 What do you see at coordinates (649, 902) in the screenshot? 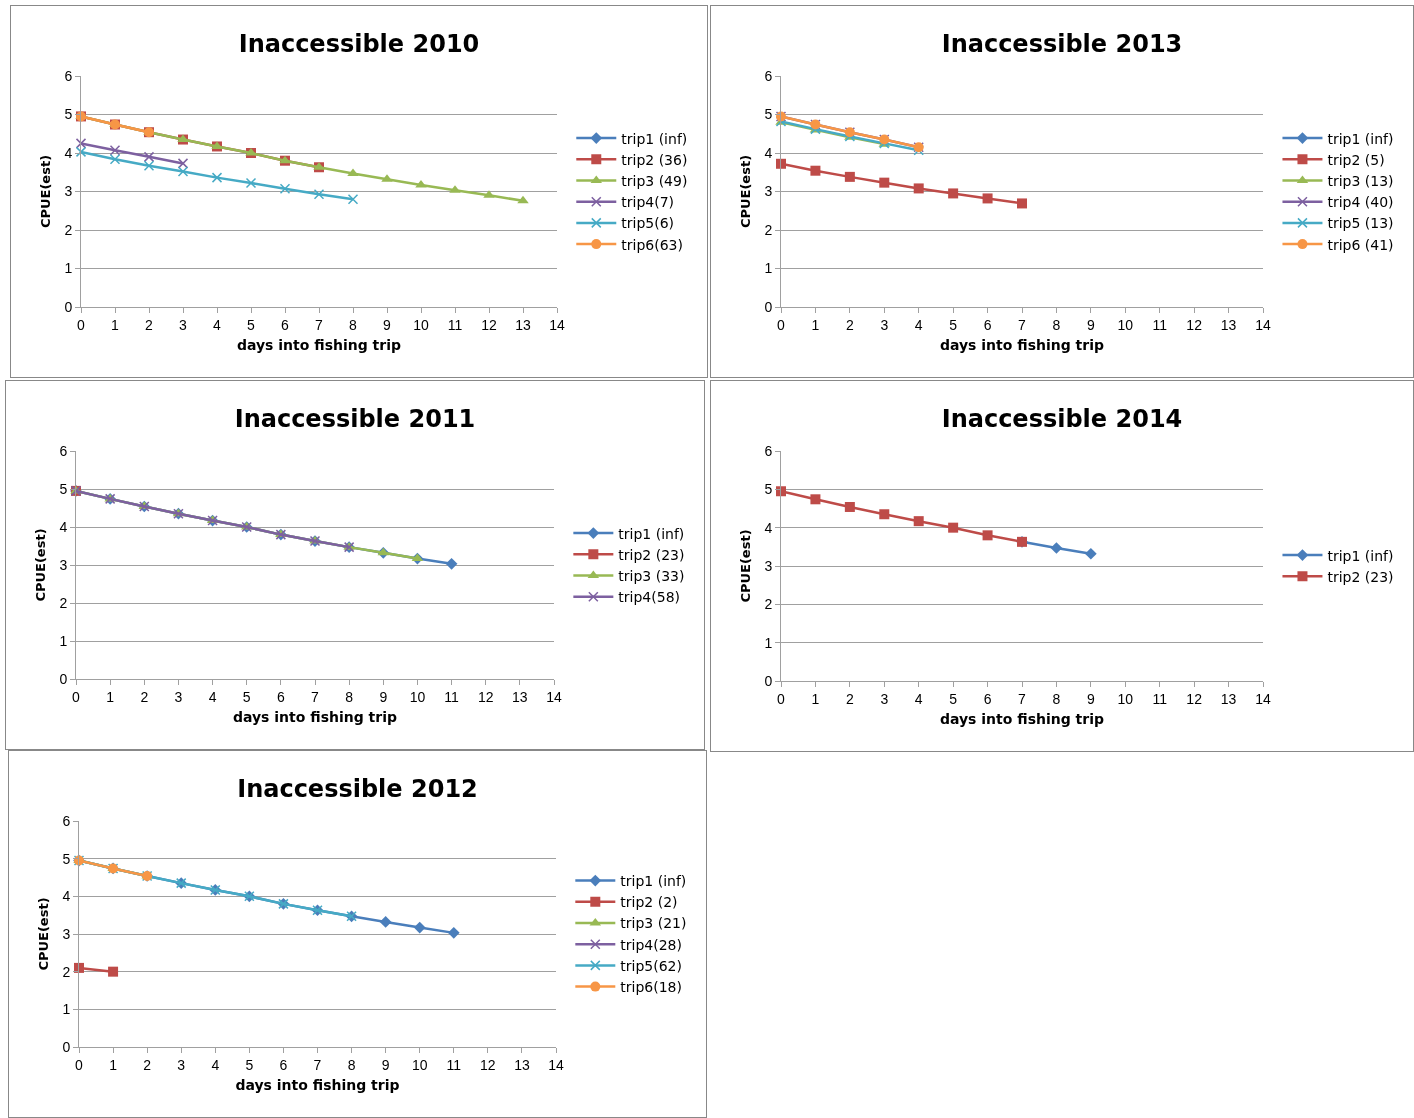
I see `legend-label: trip2 (2)` at bounding box center [649, 902].